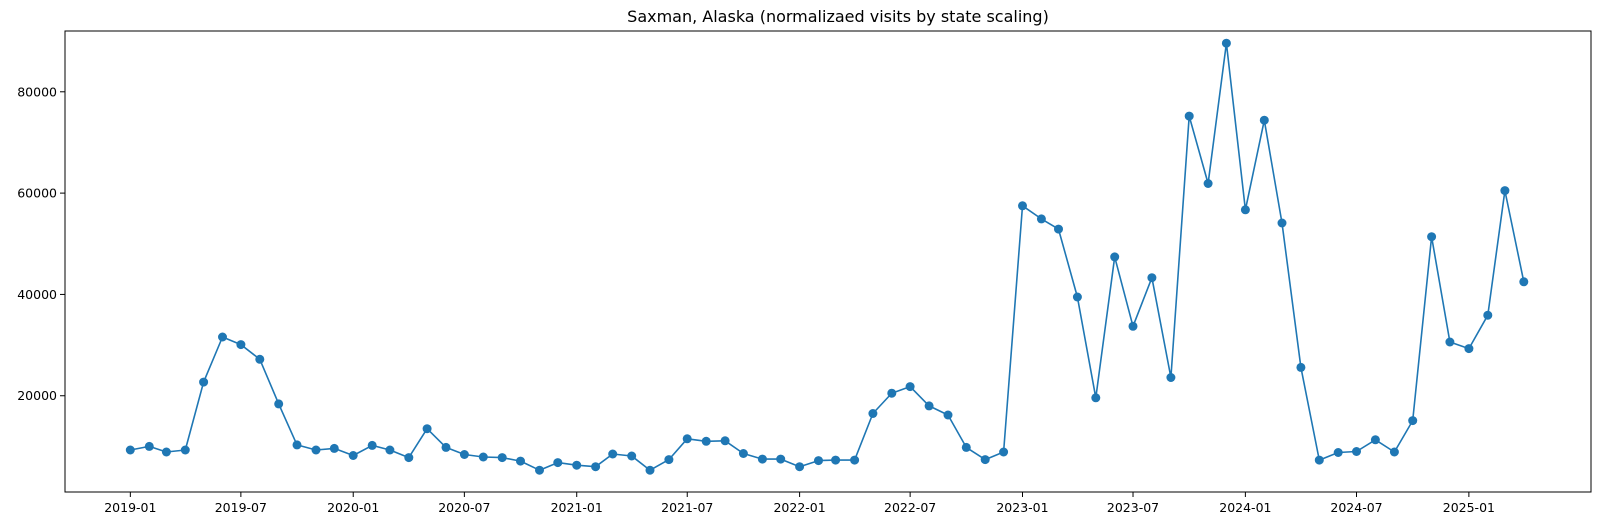 The image size is (1624, 526). Describe the element at coordinates (37, 193) in the screenshot. I see `y-tick-label: 60000` at that location.